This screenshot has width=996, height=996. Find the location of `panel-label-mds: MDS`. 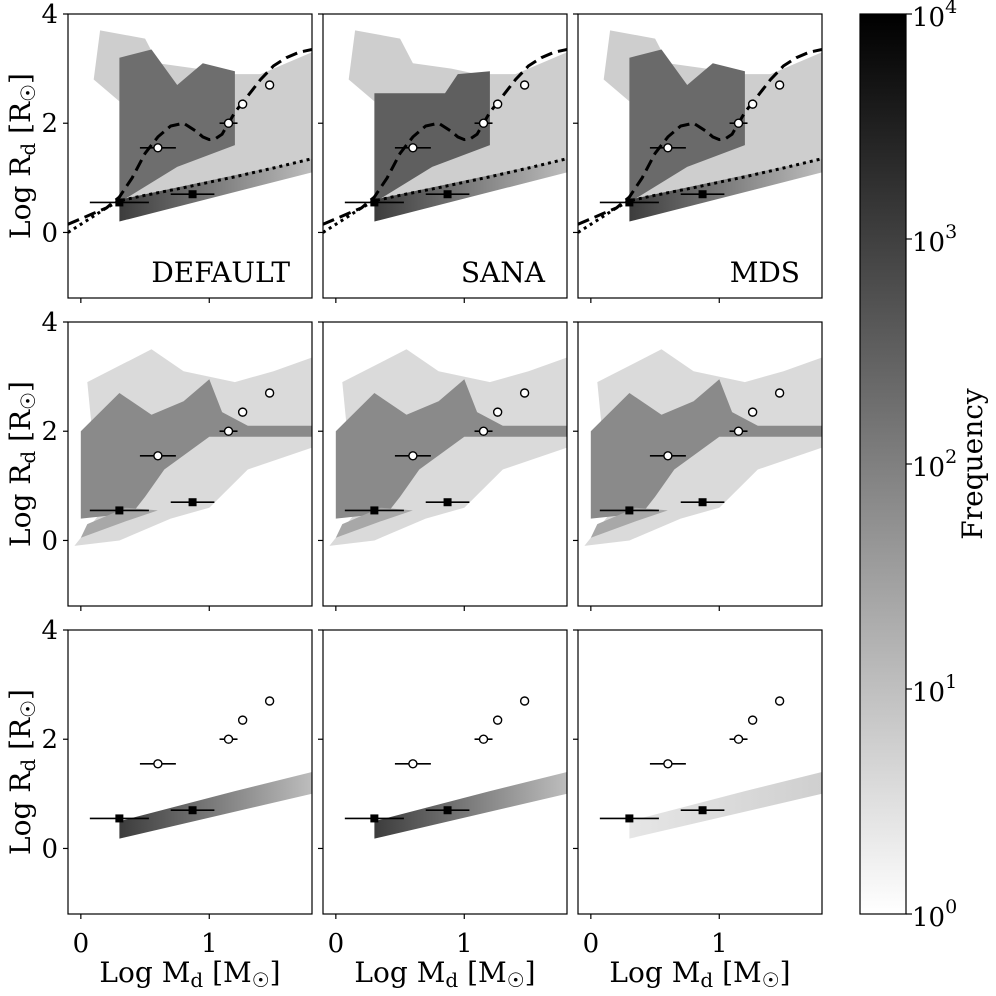

panel-label-mds: MDS is located at coordinates (765, 272).